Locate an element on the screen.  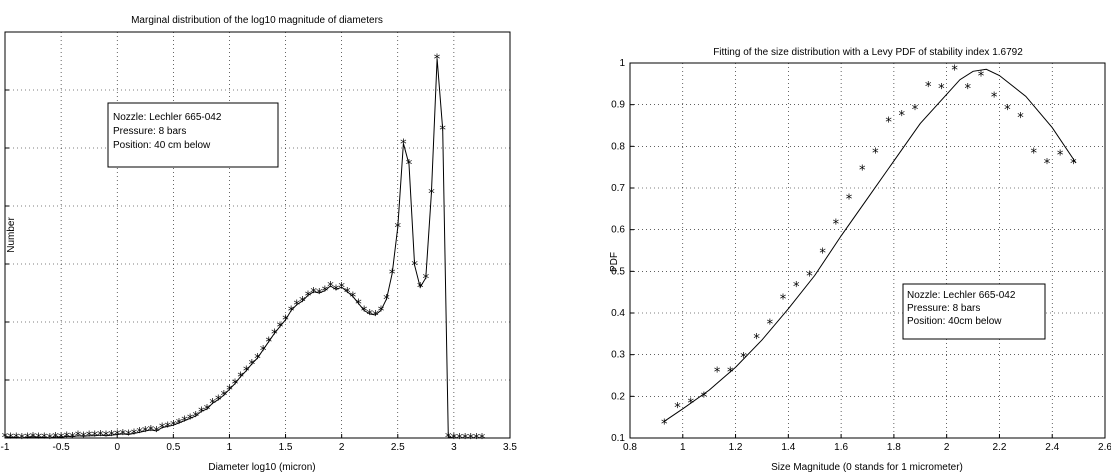
x-tick-label: 1.8 is located at coordinates (894, 447).